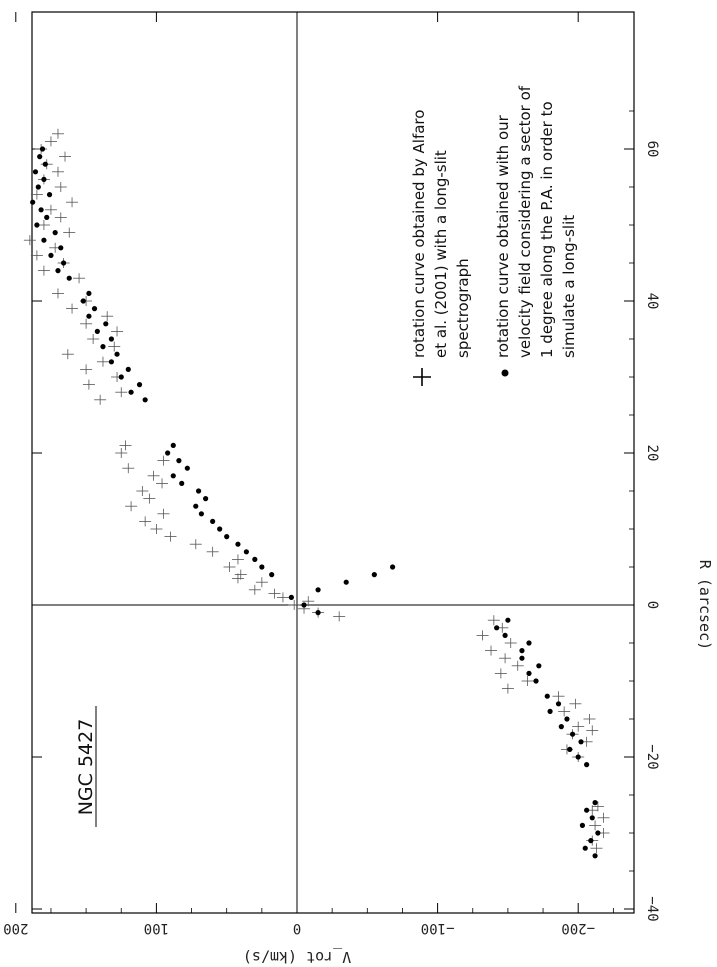 This screenshot has width=717, height=967. I want to click on legend-line-group: rotation curve obtained with our, so click(503, 236).